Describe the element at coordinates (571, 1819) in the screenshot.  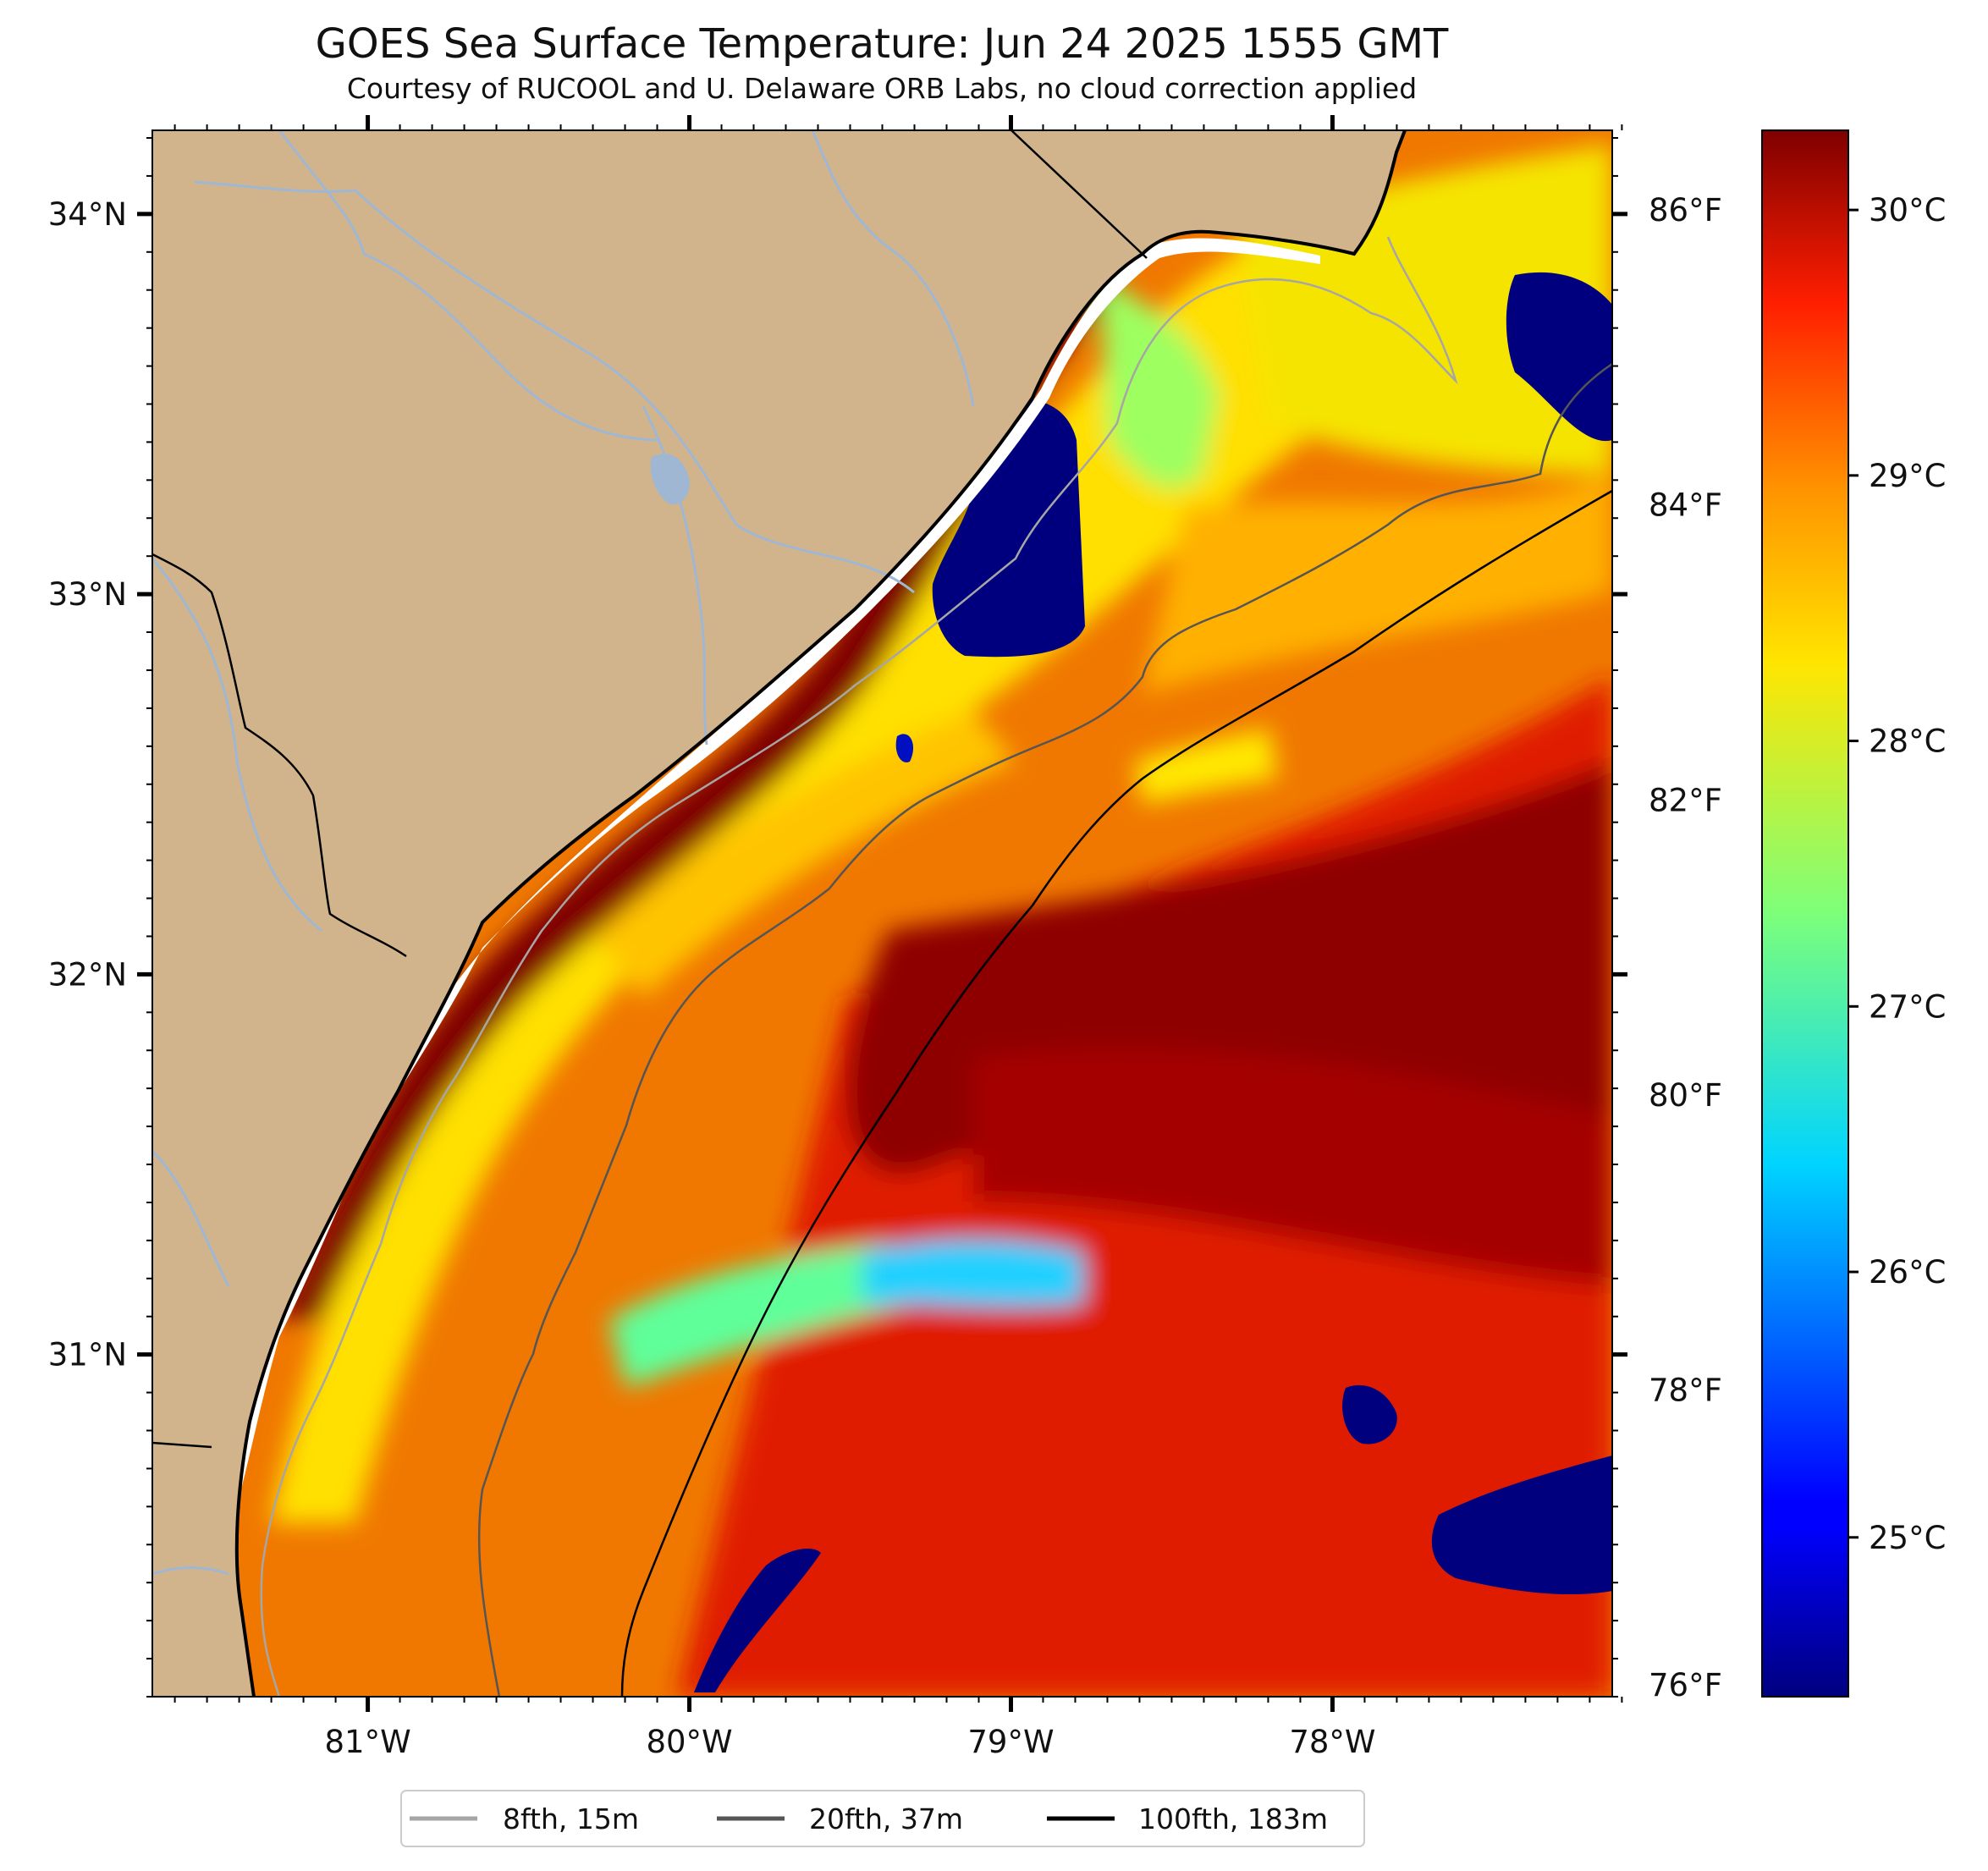
I see `legend-label-8fth: 8fth, 15m` at that location.